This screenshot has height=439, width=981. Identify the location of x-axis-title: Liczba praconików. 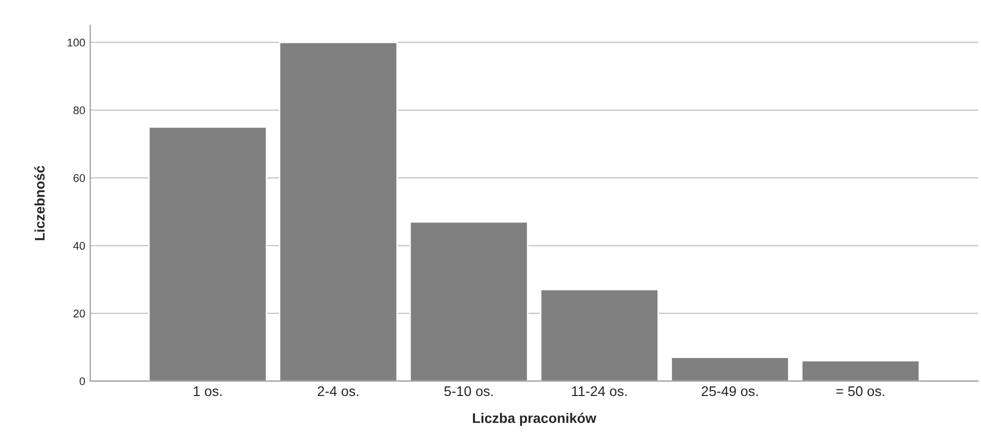
(534, 419).